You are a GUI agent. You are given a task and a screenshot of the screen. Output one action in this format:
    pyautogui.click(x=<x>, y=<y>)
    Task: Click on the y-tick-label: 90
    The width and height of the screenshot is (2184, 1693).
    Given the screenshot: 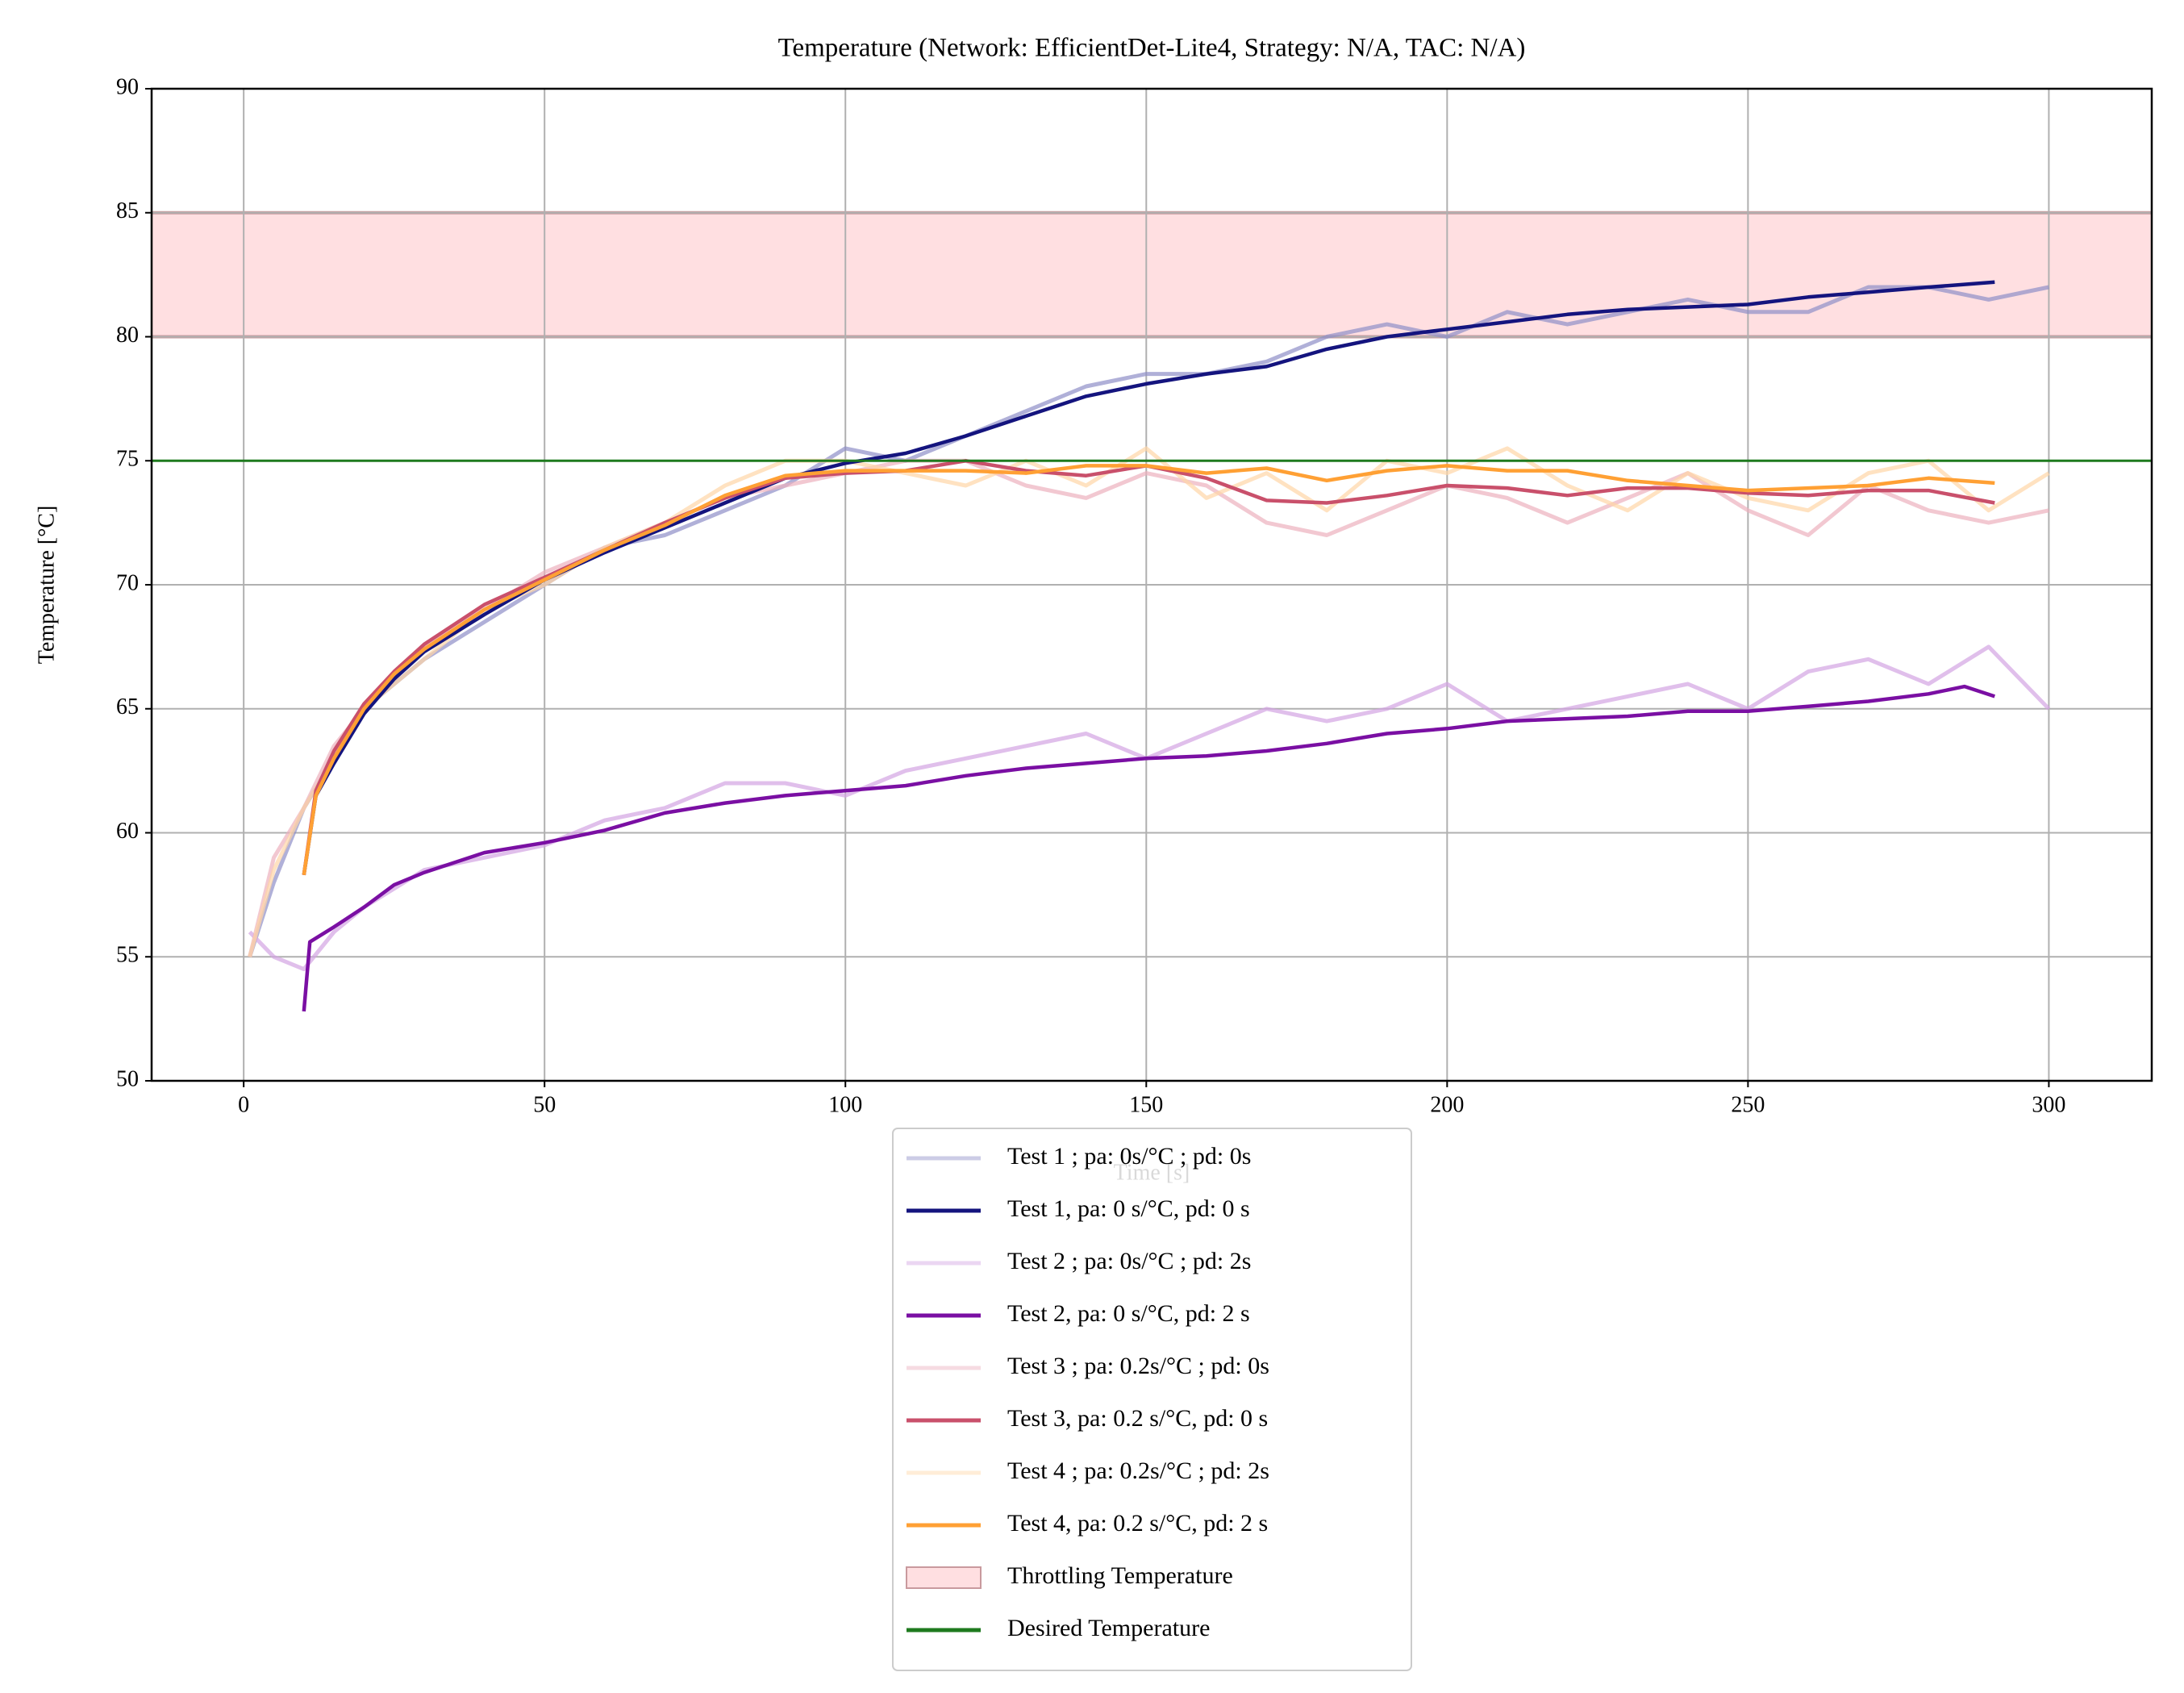 What is the action you would take?
    pyautogui.click(x=128, y=86)
    